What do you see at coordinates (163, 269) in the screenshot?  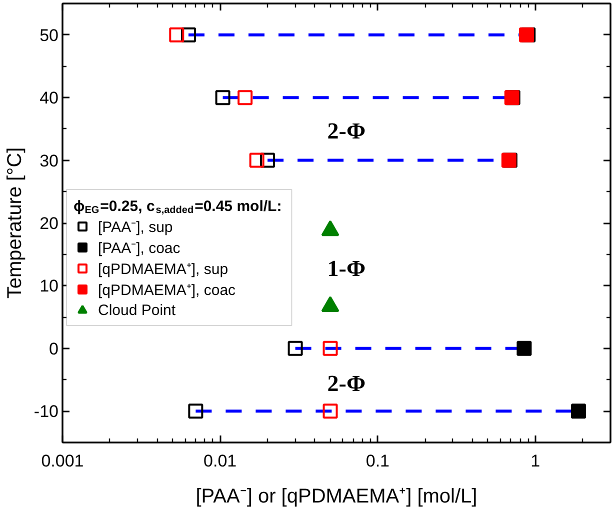 I see `legend-label: [qPDMAEMA⁺], sup` at bounding box center [163, 269].